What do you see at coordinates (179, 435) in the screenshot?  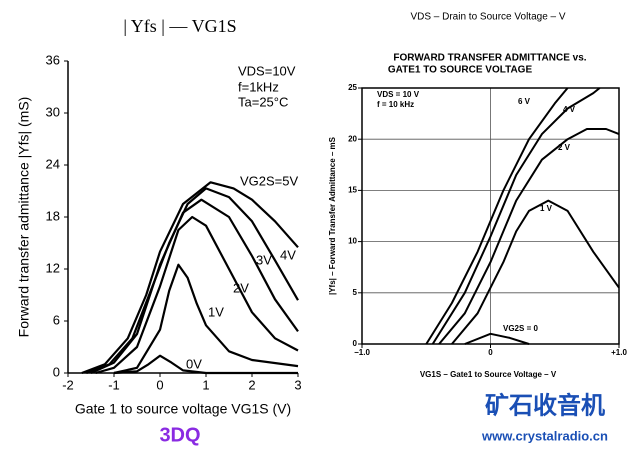 I see `watermark: 3DQ` at bounding box center [179, 435].